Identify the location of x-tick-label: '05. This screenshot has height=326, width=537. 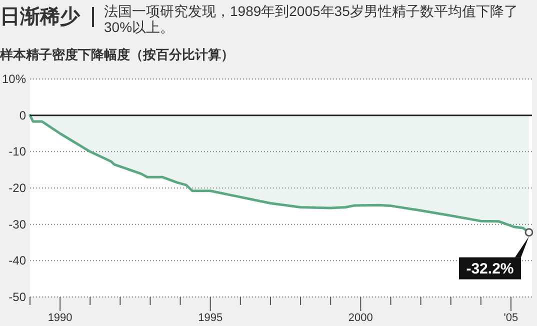
(511, 318).